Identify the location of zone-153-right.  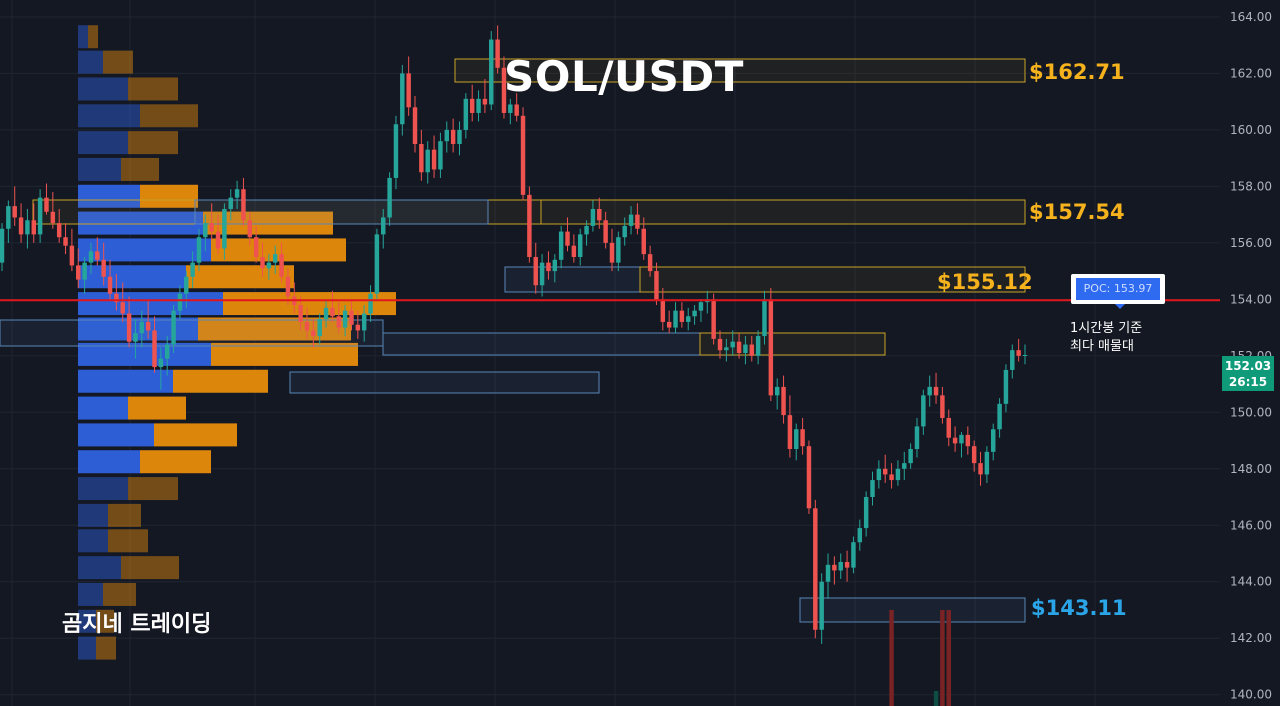
(792, 344).